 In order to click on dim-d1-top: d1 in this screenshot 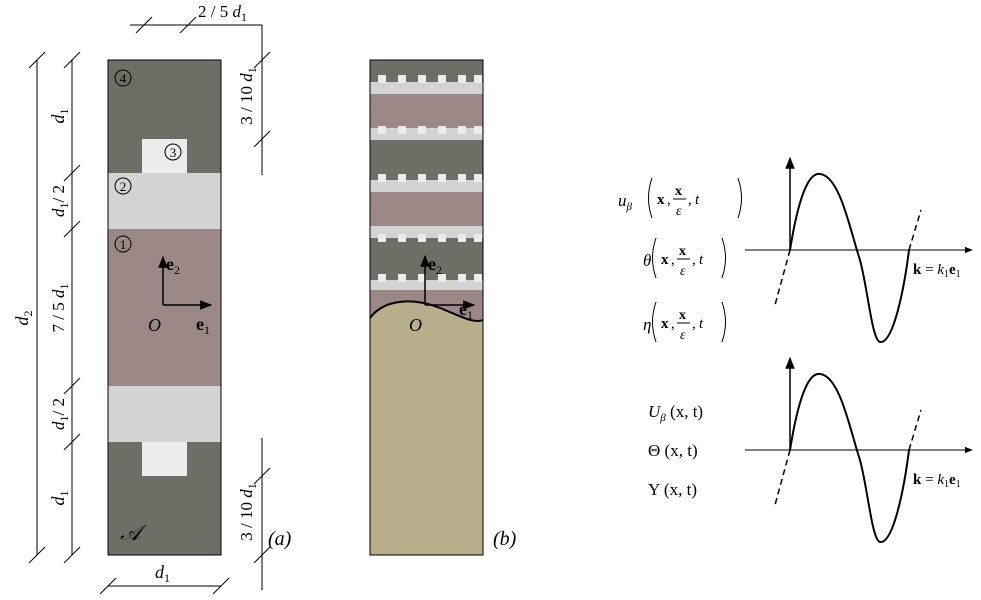, I will do `click(59, 116)`.